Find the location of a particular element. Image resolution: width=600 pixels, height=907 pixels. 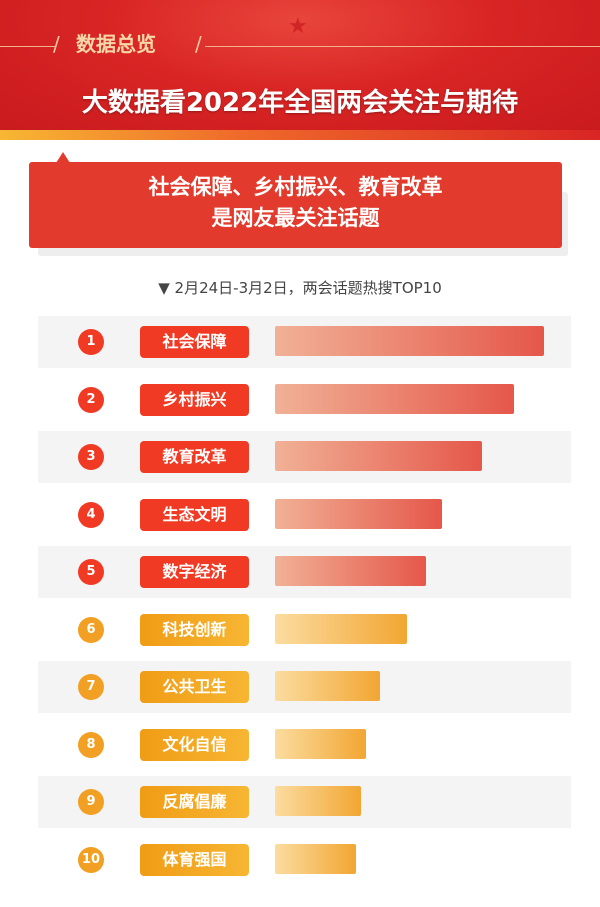

chart-row: 10 体育强国 is located at coordinates (304, 860).